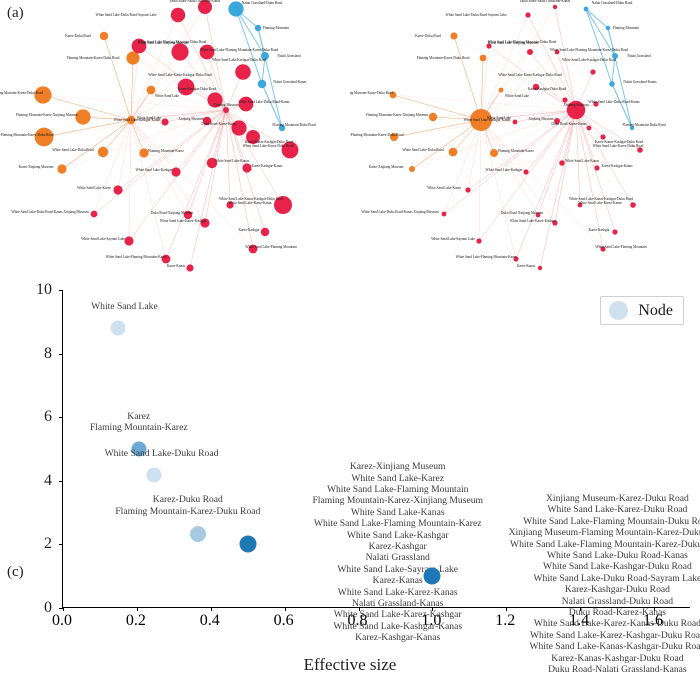  I want to click on point-label: White Sand Lake-Kashgar-Duku Road, so click(617, 567).